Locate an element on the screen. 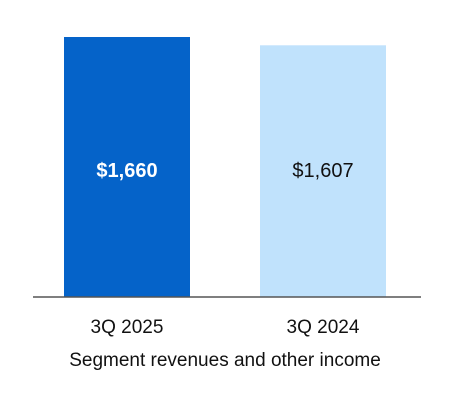  category-label-1: 3Q 2025 is located at coordinates (127, 327).